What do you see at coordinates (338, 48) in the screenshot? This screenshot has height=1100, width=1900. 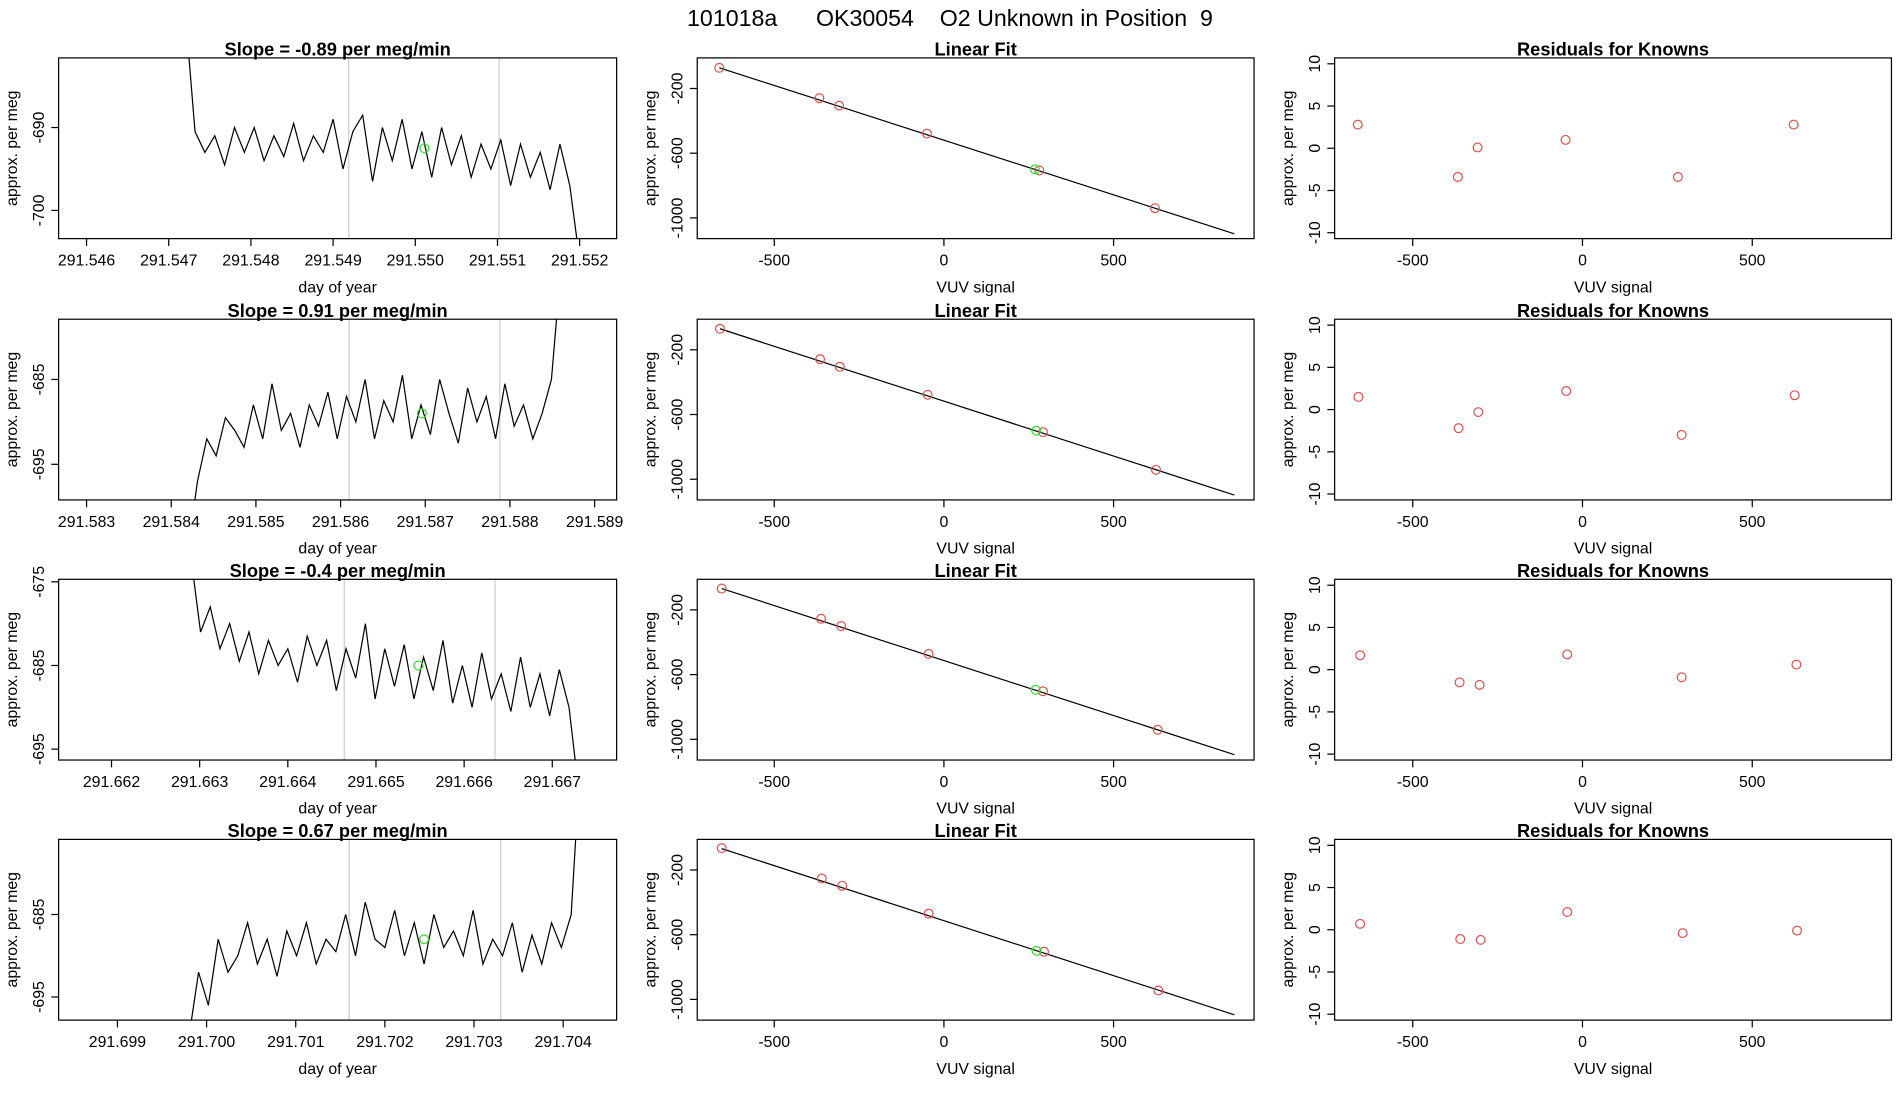 I see `panel-title: Slope = -0.89 per meg/min` at bounding box center [338, 48].